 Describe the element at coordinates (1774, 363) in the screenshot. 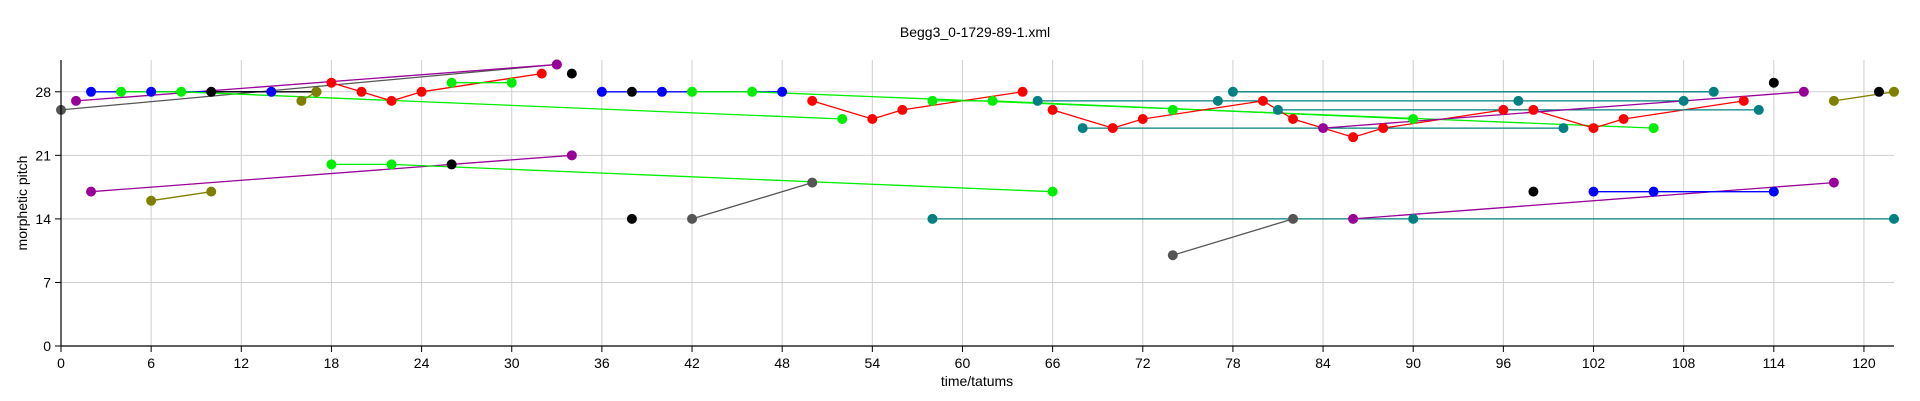

I see `x-tick-label: 114` at that location.